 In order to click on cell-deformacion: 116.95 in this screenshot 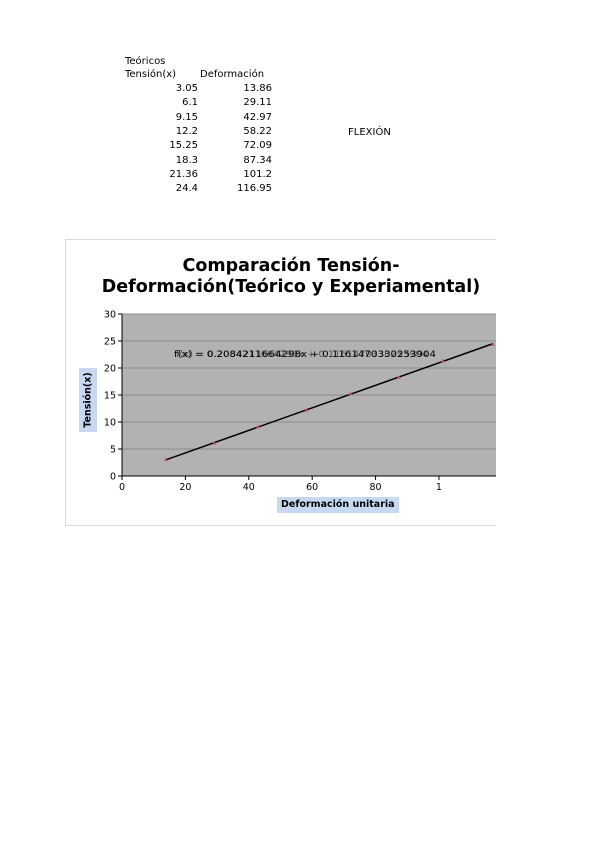, I will do `click(254, 189)`.